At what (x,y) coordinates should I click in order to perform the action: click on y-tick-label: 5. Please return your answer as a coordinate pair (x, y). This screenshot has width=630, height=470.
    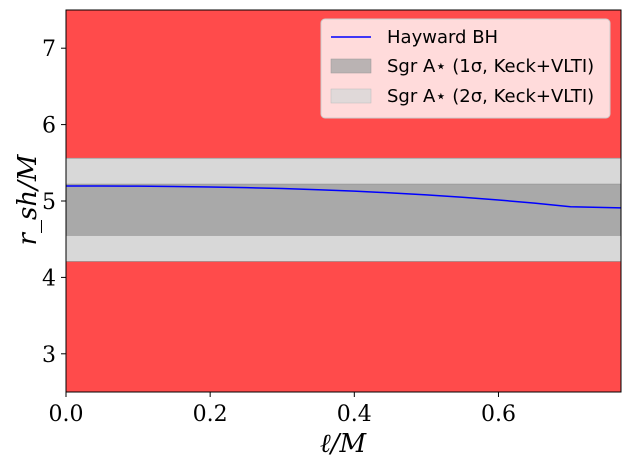
    Looking at the image, I should click on (49, 202).